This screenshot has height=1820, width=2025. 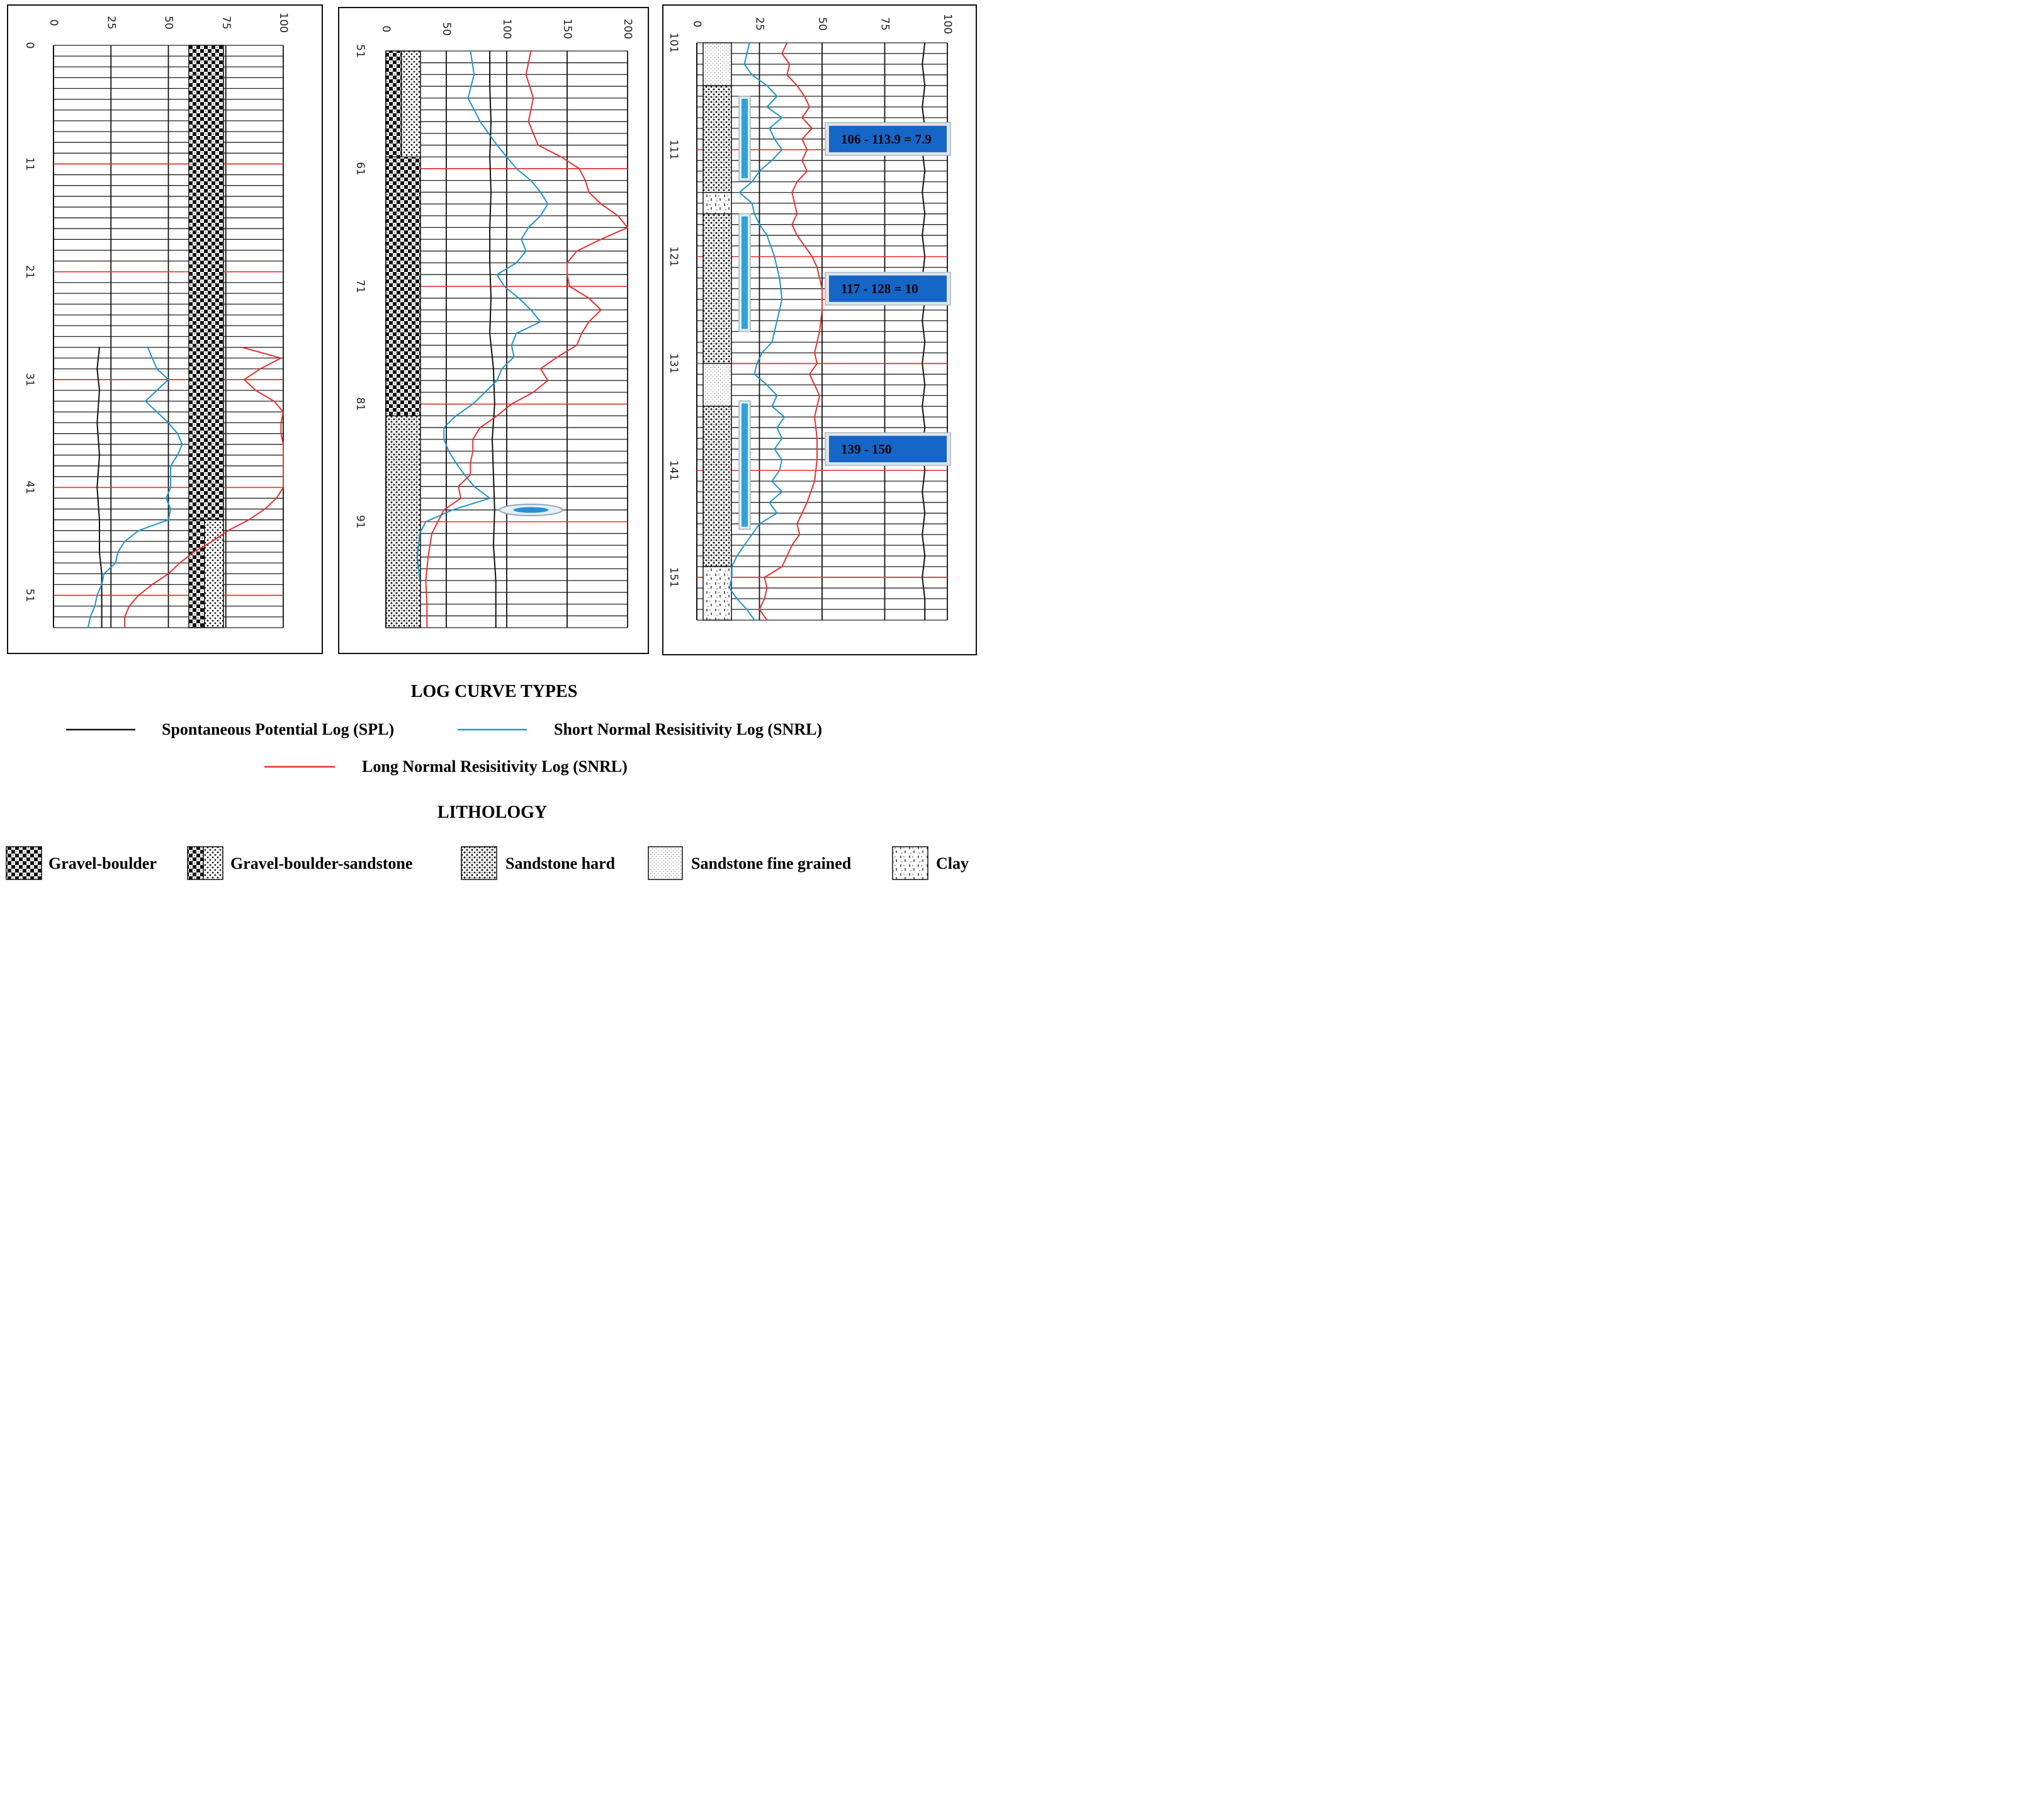 I want to click on lithology-legend-label: Sandstone hard, so click(x=560, y=863).